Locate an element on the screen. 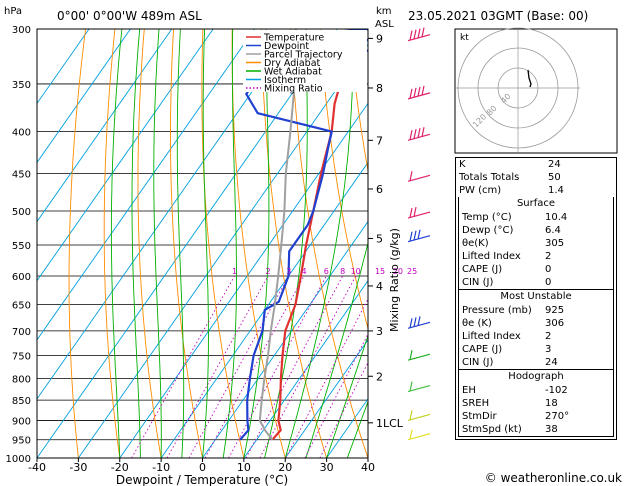  mixing-ratio-label: Mixing Ratio (g/kg) is located at coordinates (394, 280).